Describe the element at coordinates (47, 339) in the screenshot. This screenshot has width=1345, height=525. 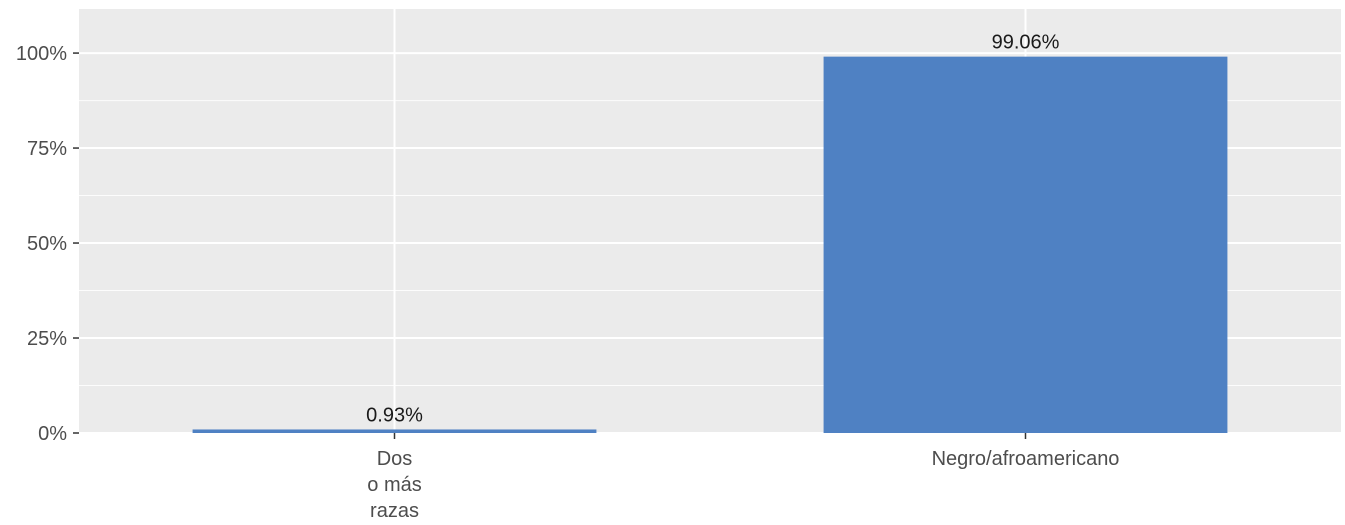
I see `y-tick-label: 25%` at that location.